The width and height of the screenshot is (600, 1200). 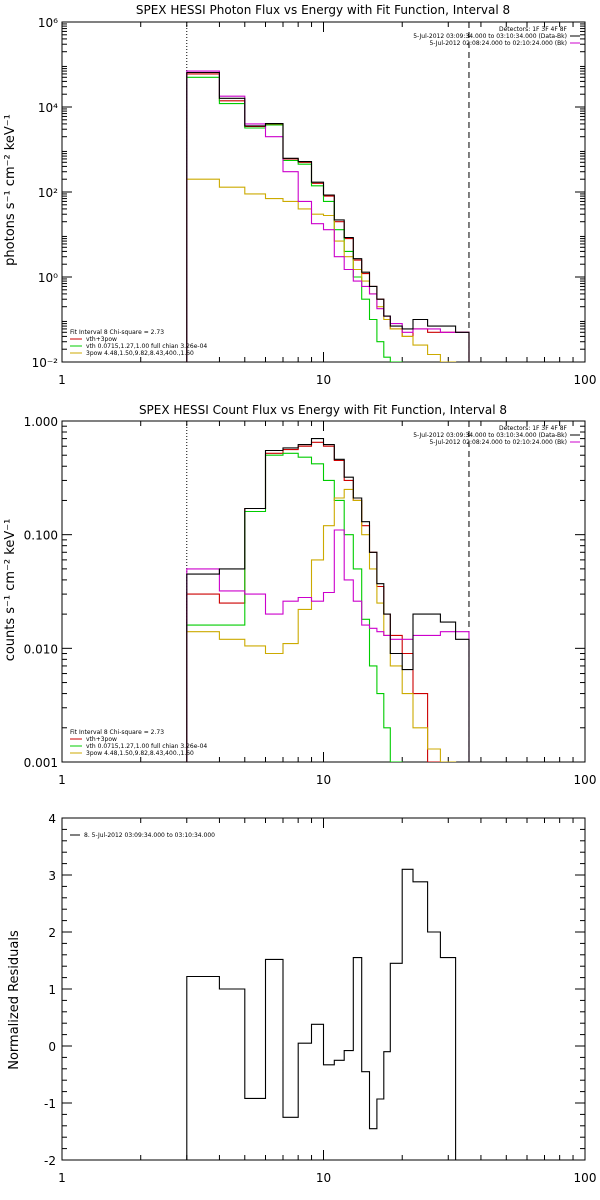 I want to click on y-tick-label: -2, so click(x=50, y=1161).